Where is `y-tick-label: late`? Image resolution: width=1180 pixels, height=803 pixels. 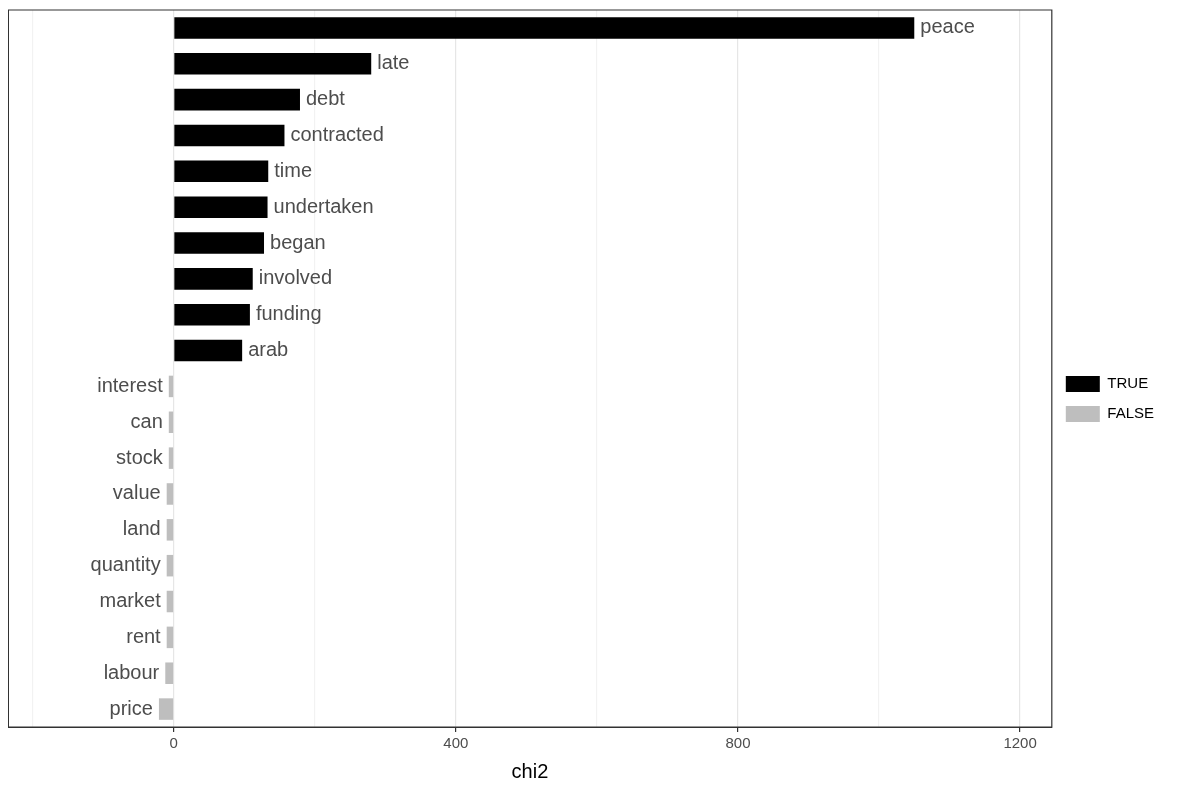 y-tick-label: late is located at coordinates (393, 62).